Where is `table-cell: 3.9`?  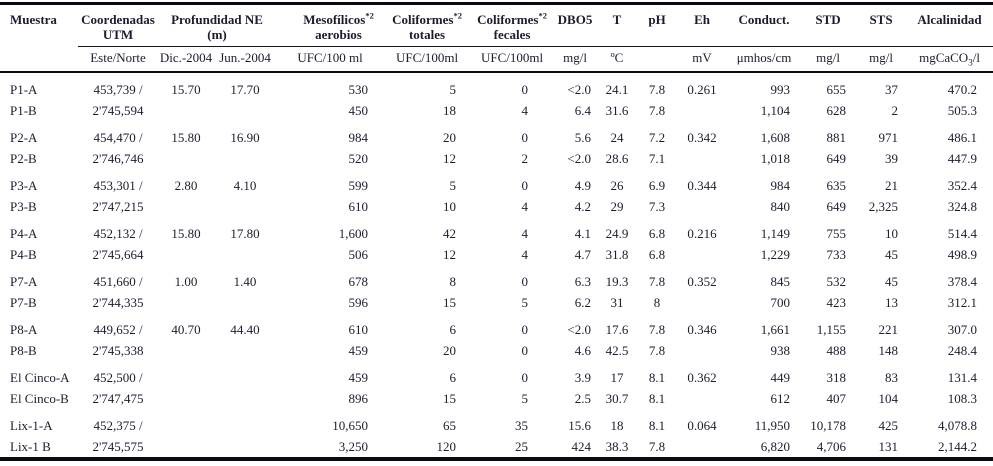 table-cell: 3.9 is located at coordinates (583, 377).